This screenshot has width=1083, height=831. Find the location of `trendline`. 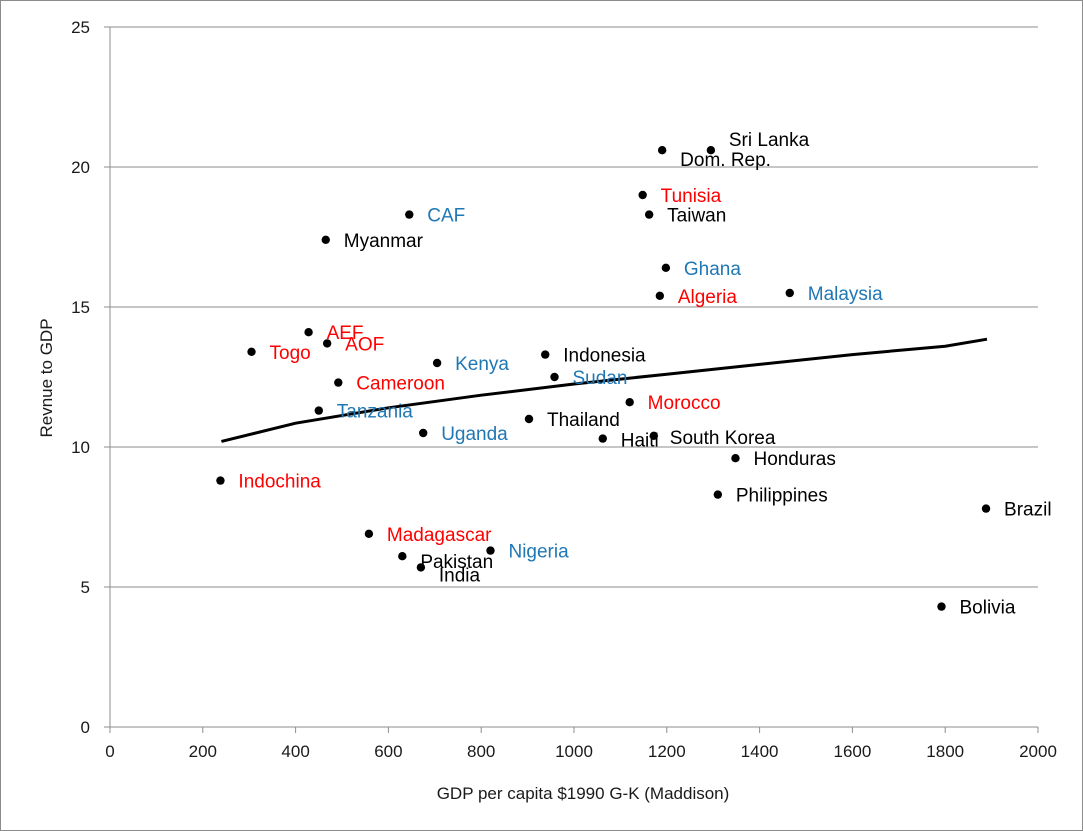

trendline is located at coordinates (604, 390).